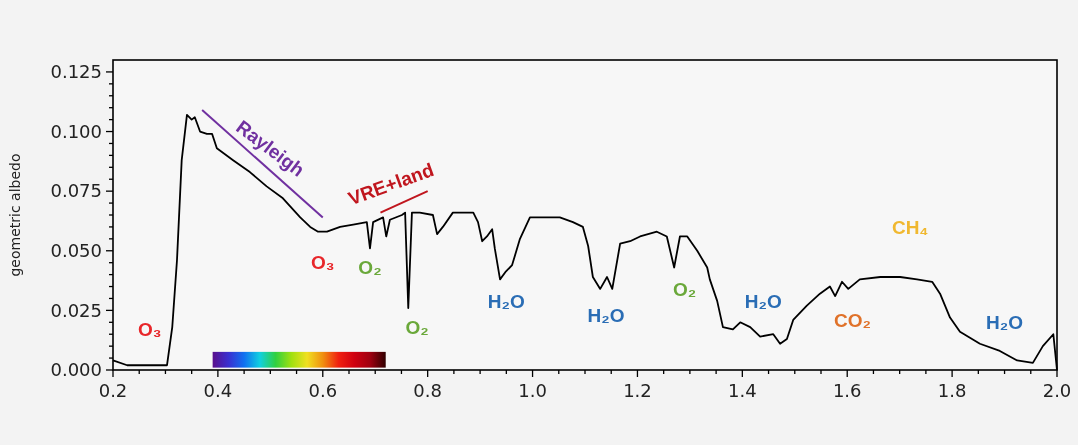 The width and height of the screenshot is (1078, 445). I want to click on x-tick-label: 1.4, so click(742, 390).